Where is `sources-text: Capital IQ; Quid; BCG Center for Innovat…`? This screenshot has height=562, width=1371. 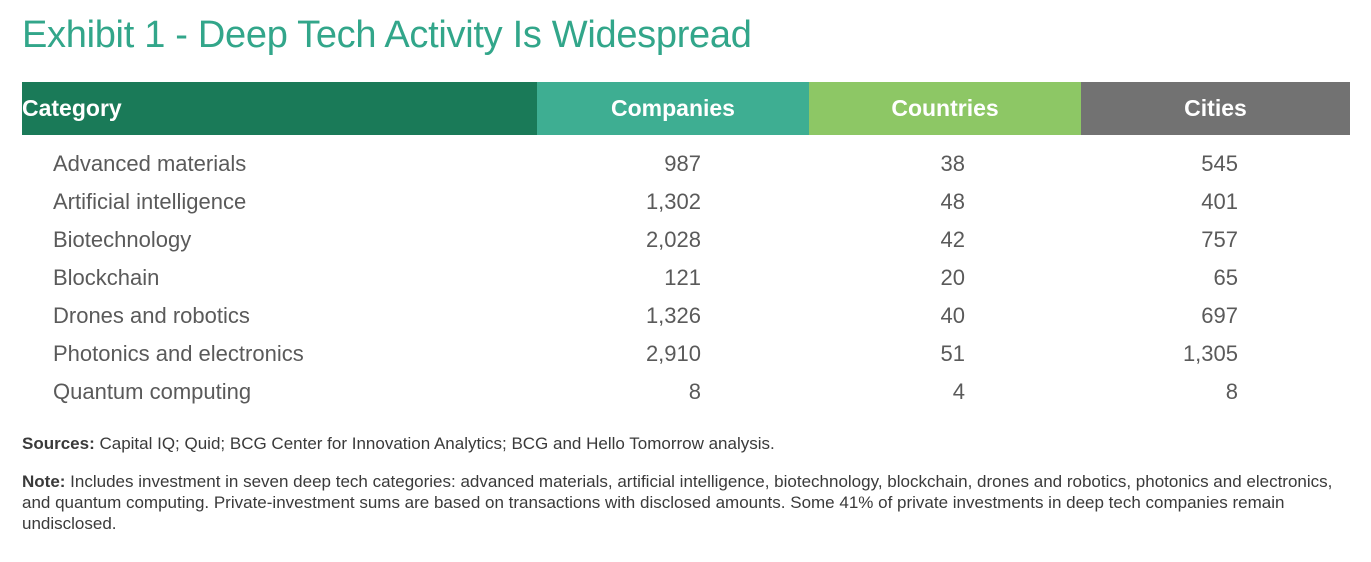
sources-text: Capital IQ; Quid; BCG Center for Innovat… is located at coordinates (434, 443).